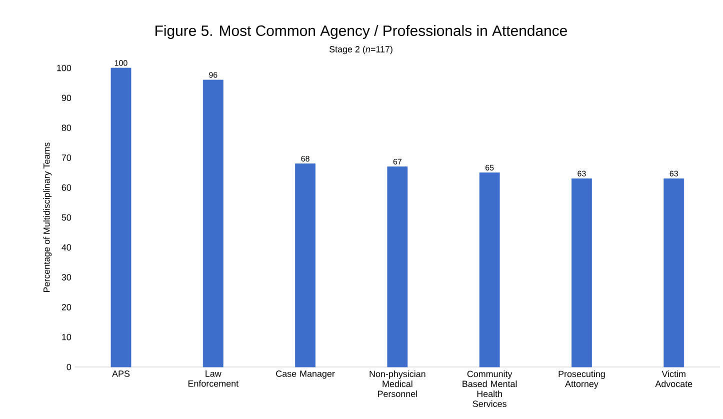 The width and height of the screenshot is (723, 419). I want to click on chart-title: Figure 5. Most Common Agency / Professionals in Attendance, so click(361, 32).